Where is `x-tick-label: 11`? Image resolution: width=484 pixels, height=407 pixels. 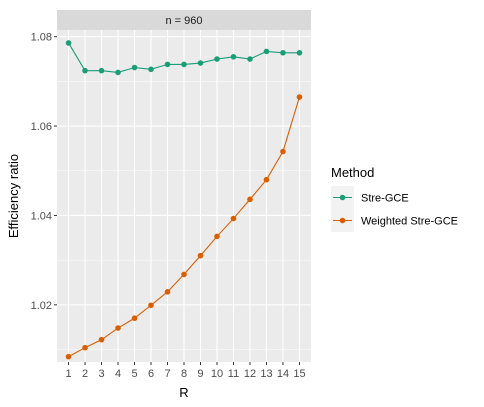
x-tick-label: 11 is located at coordinates (233, 374).